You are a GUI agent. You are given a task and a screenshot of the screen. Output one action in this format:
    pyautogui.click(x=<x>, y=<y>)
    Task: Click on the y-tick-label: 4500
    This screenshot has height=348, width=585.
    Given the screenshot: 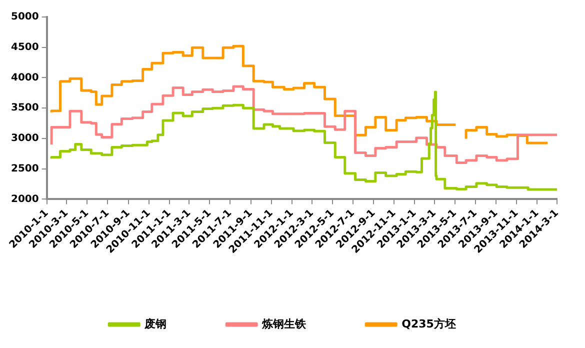 What is the action you would take?
    pyautogui.click(x=24, y=47)
    